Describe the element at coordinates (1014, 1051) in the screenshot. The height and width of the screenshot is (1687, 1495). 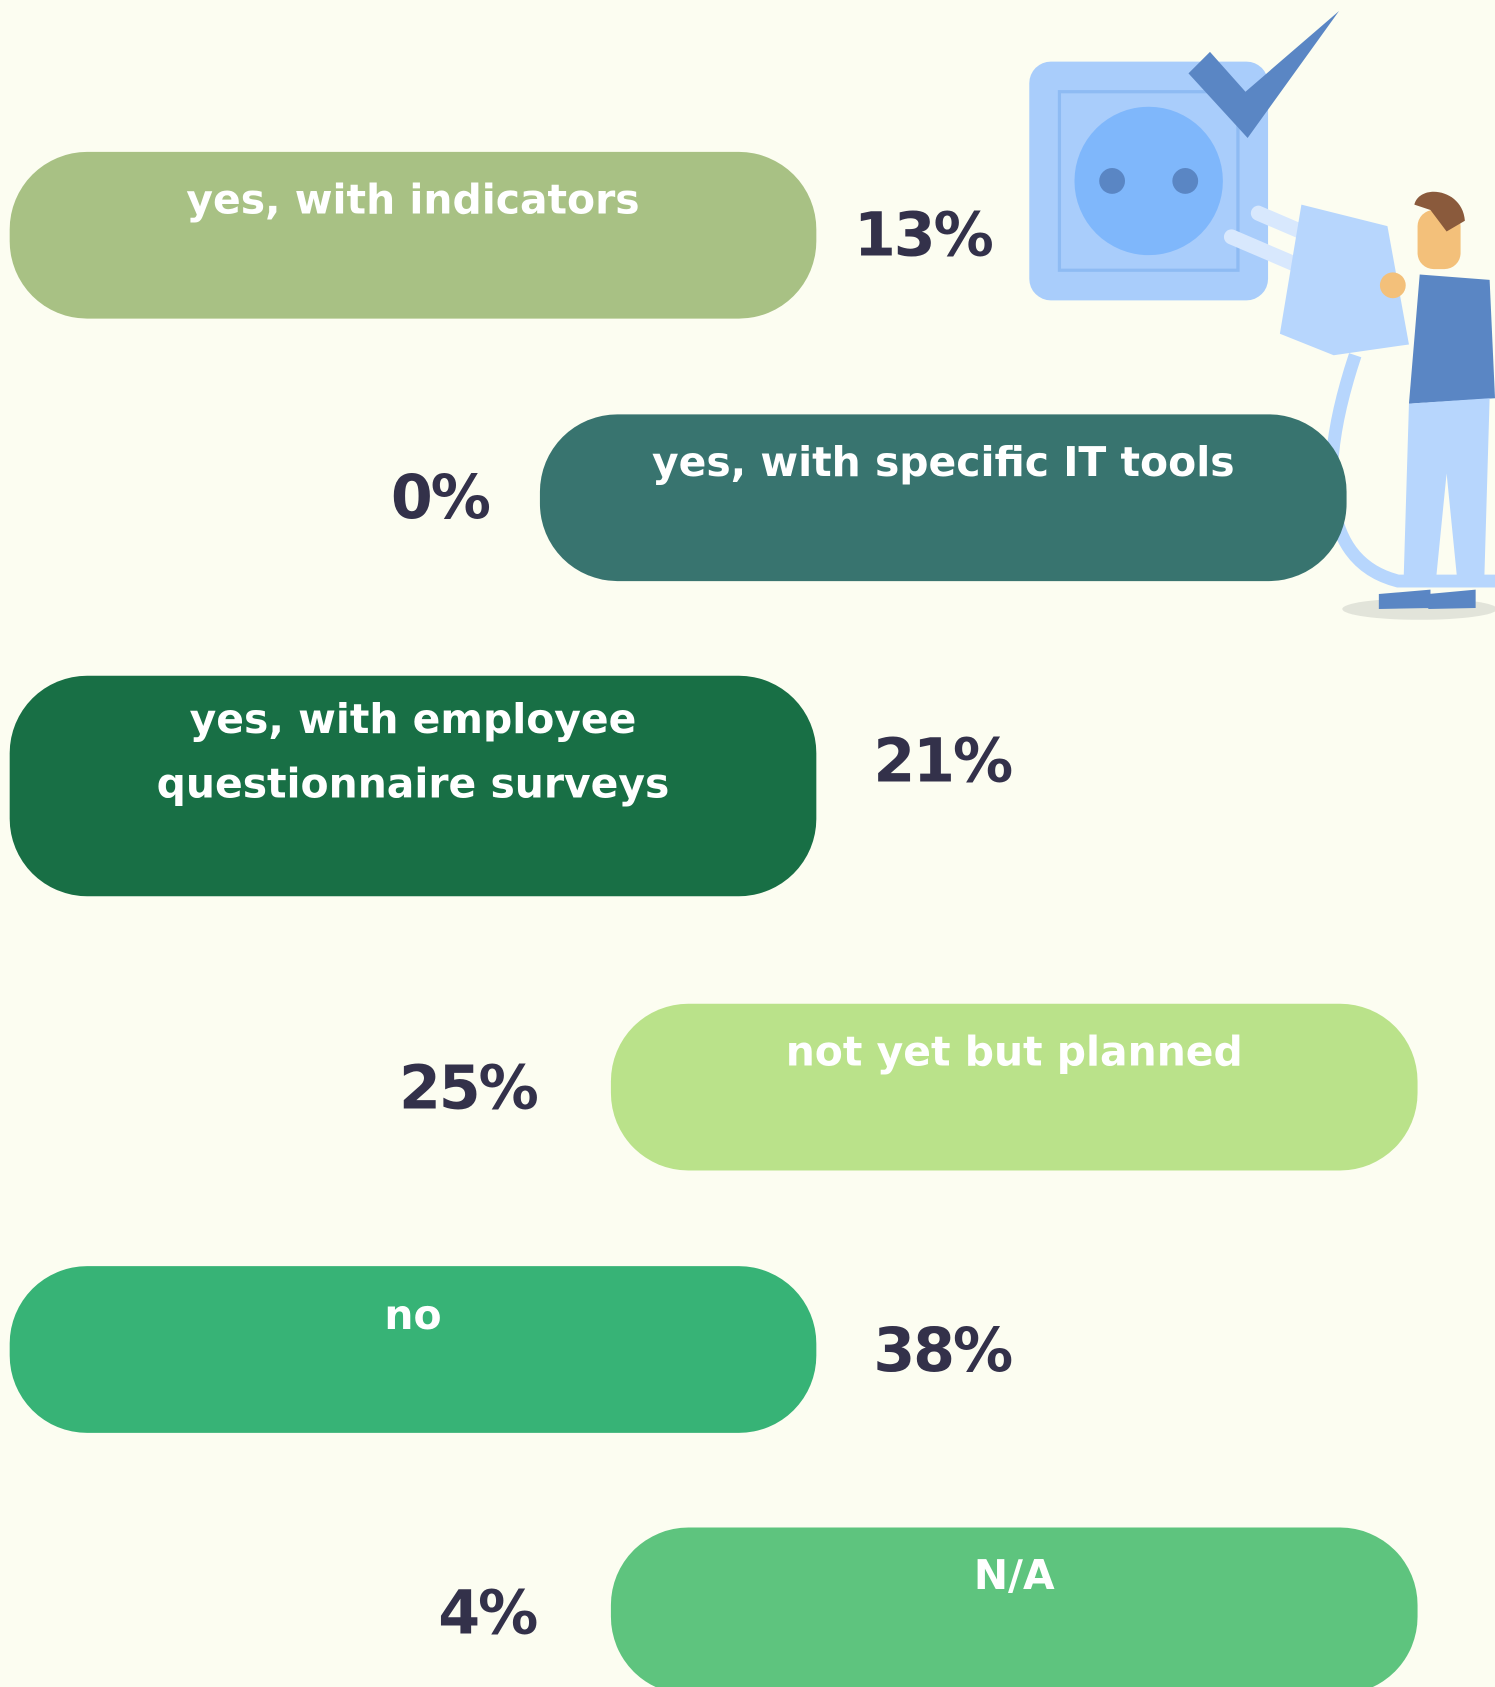
I see `option-label: not yet but planned` at that location.